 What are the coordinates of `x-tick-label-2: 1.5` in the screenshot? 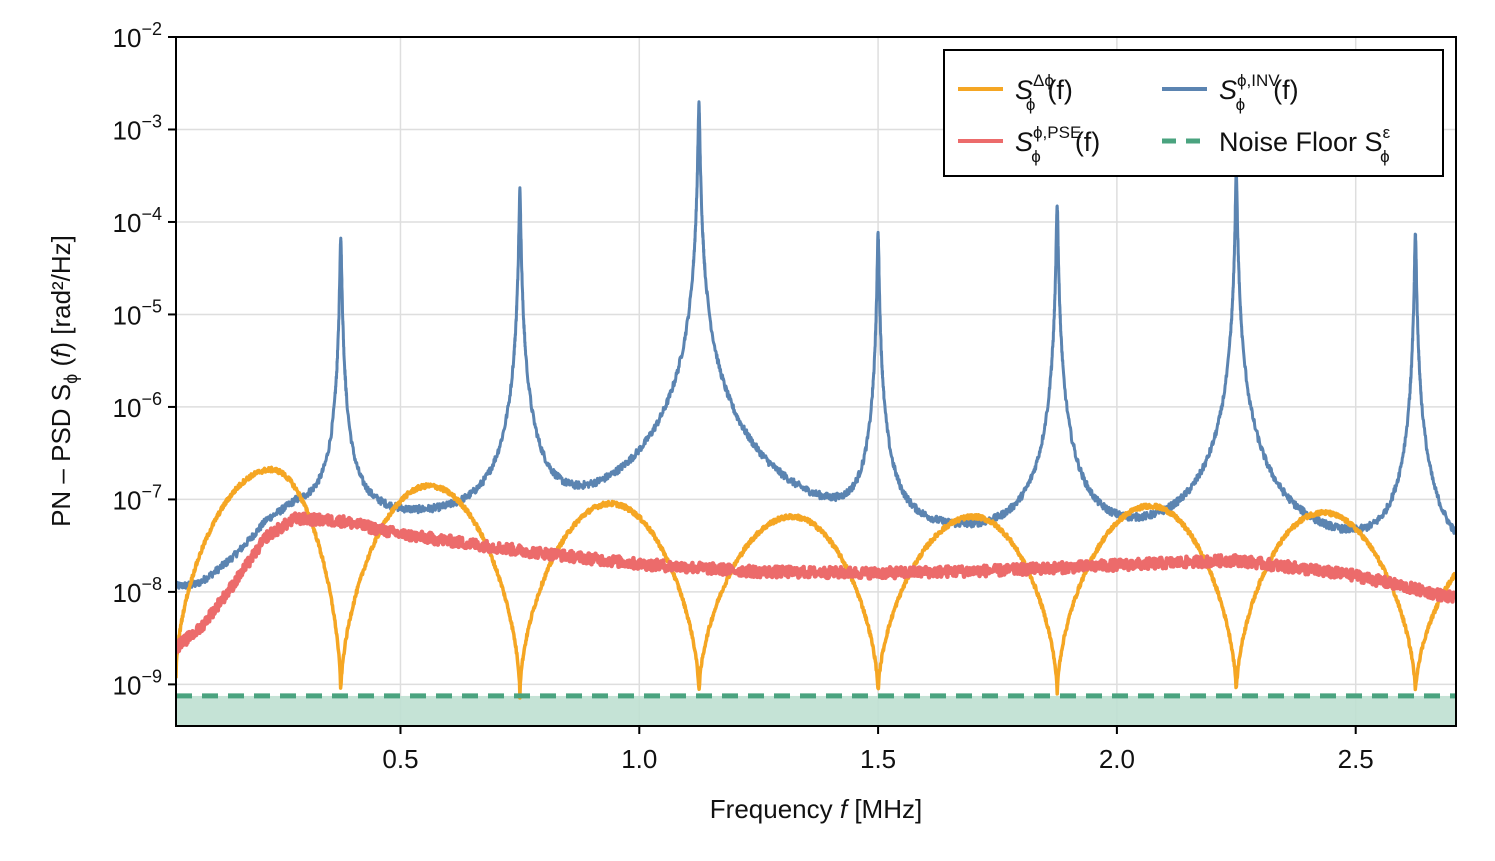 It's located at (878, 759).